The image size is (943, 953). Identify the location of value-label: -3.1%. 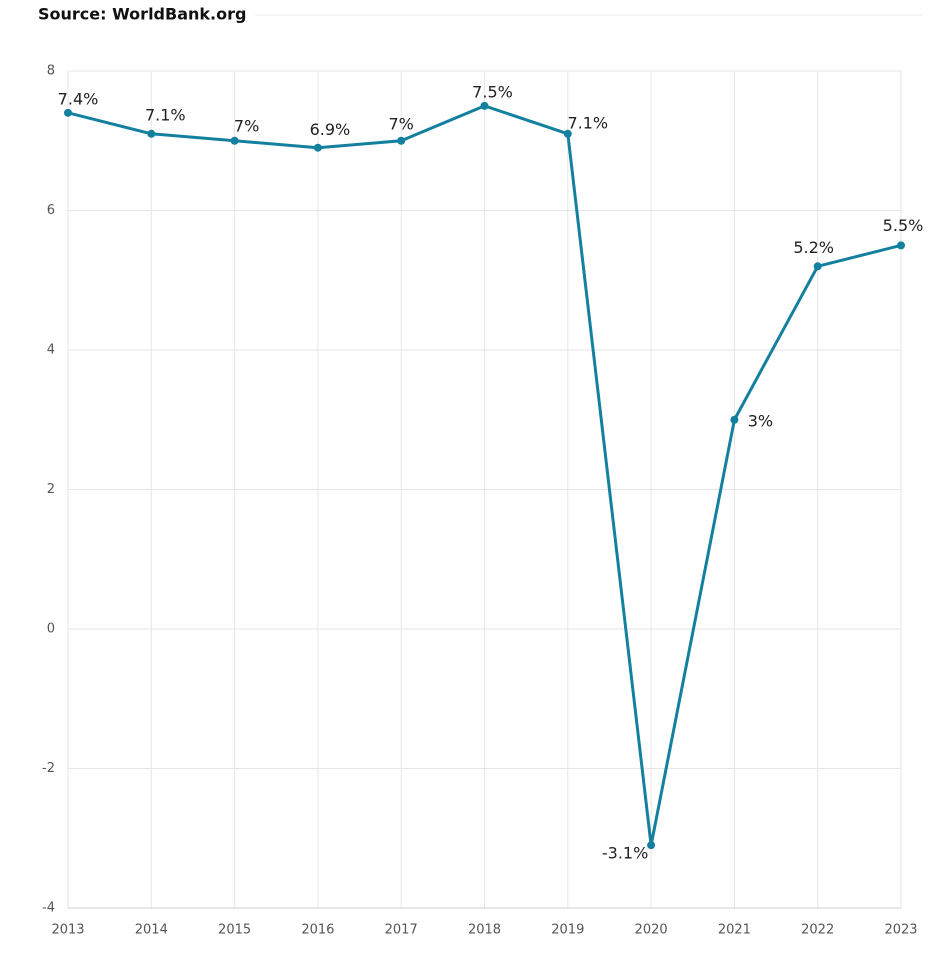
(625, 853).